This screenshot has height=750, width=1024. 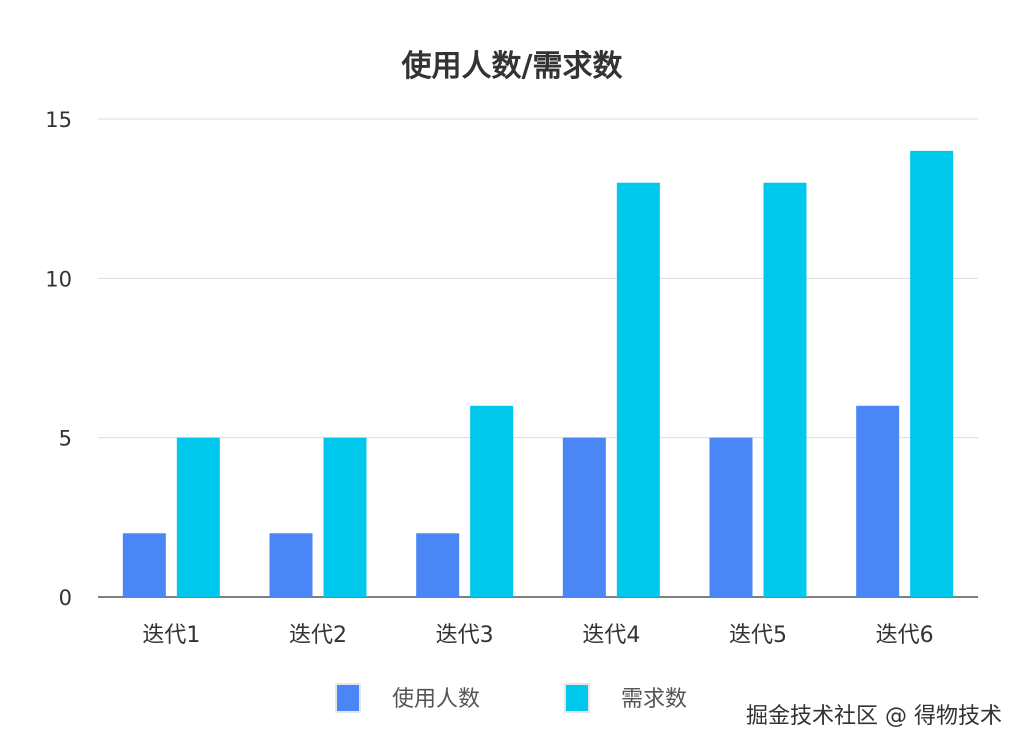 What do you see at coordinates (58, 120) in the screenshot?
I see `y-tick-label: 15` at bounding box center [58, 120].